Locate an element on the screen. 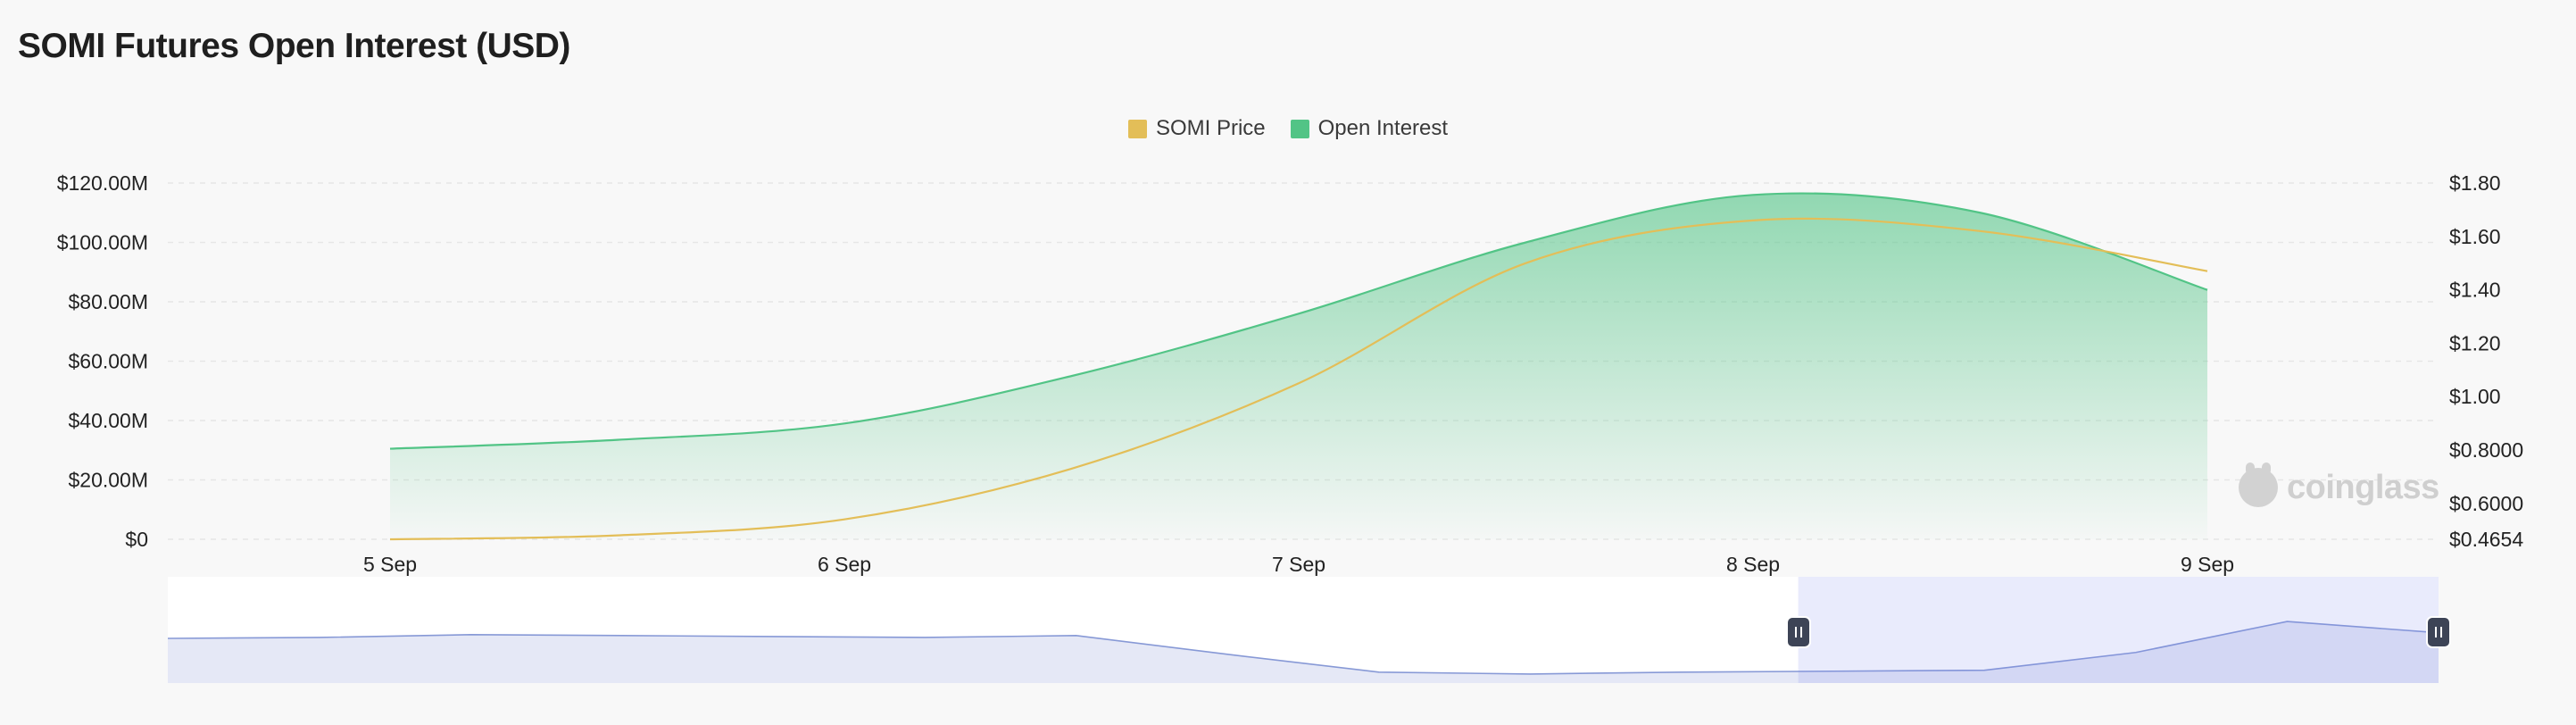 The height and width of the screenshot is (725, 2576). y-left-tick-label: $40.00M is located at coordinates (108, 421).